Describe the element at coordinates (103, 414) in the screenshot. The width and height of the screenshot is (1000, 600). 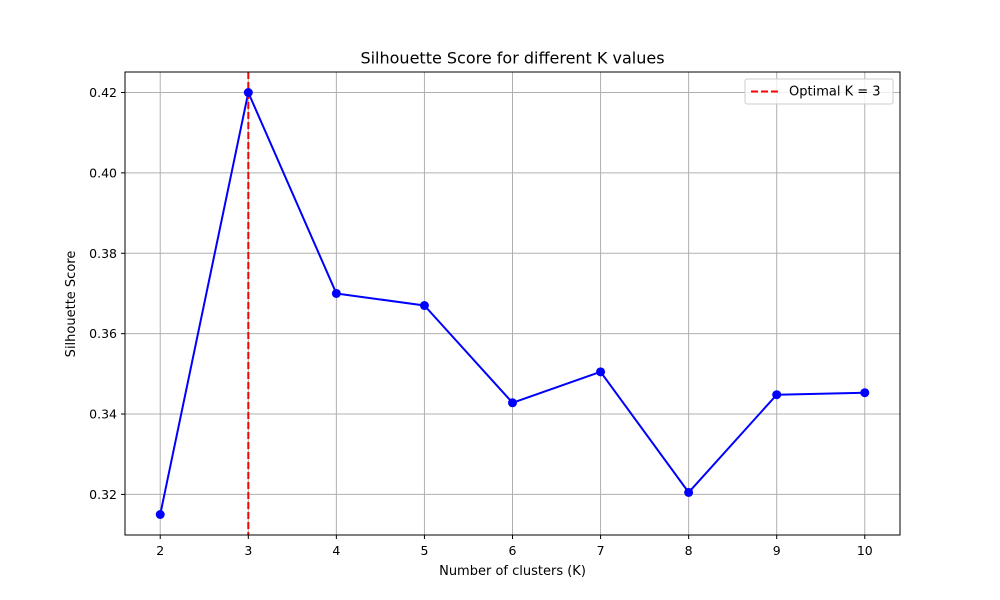
I see `y-tick-label: 0.34` at that location.